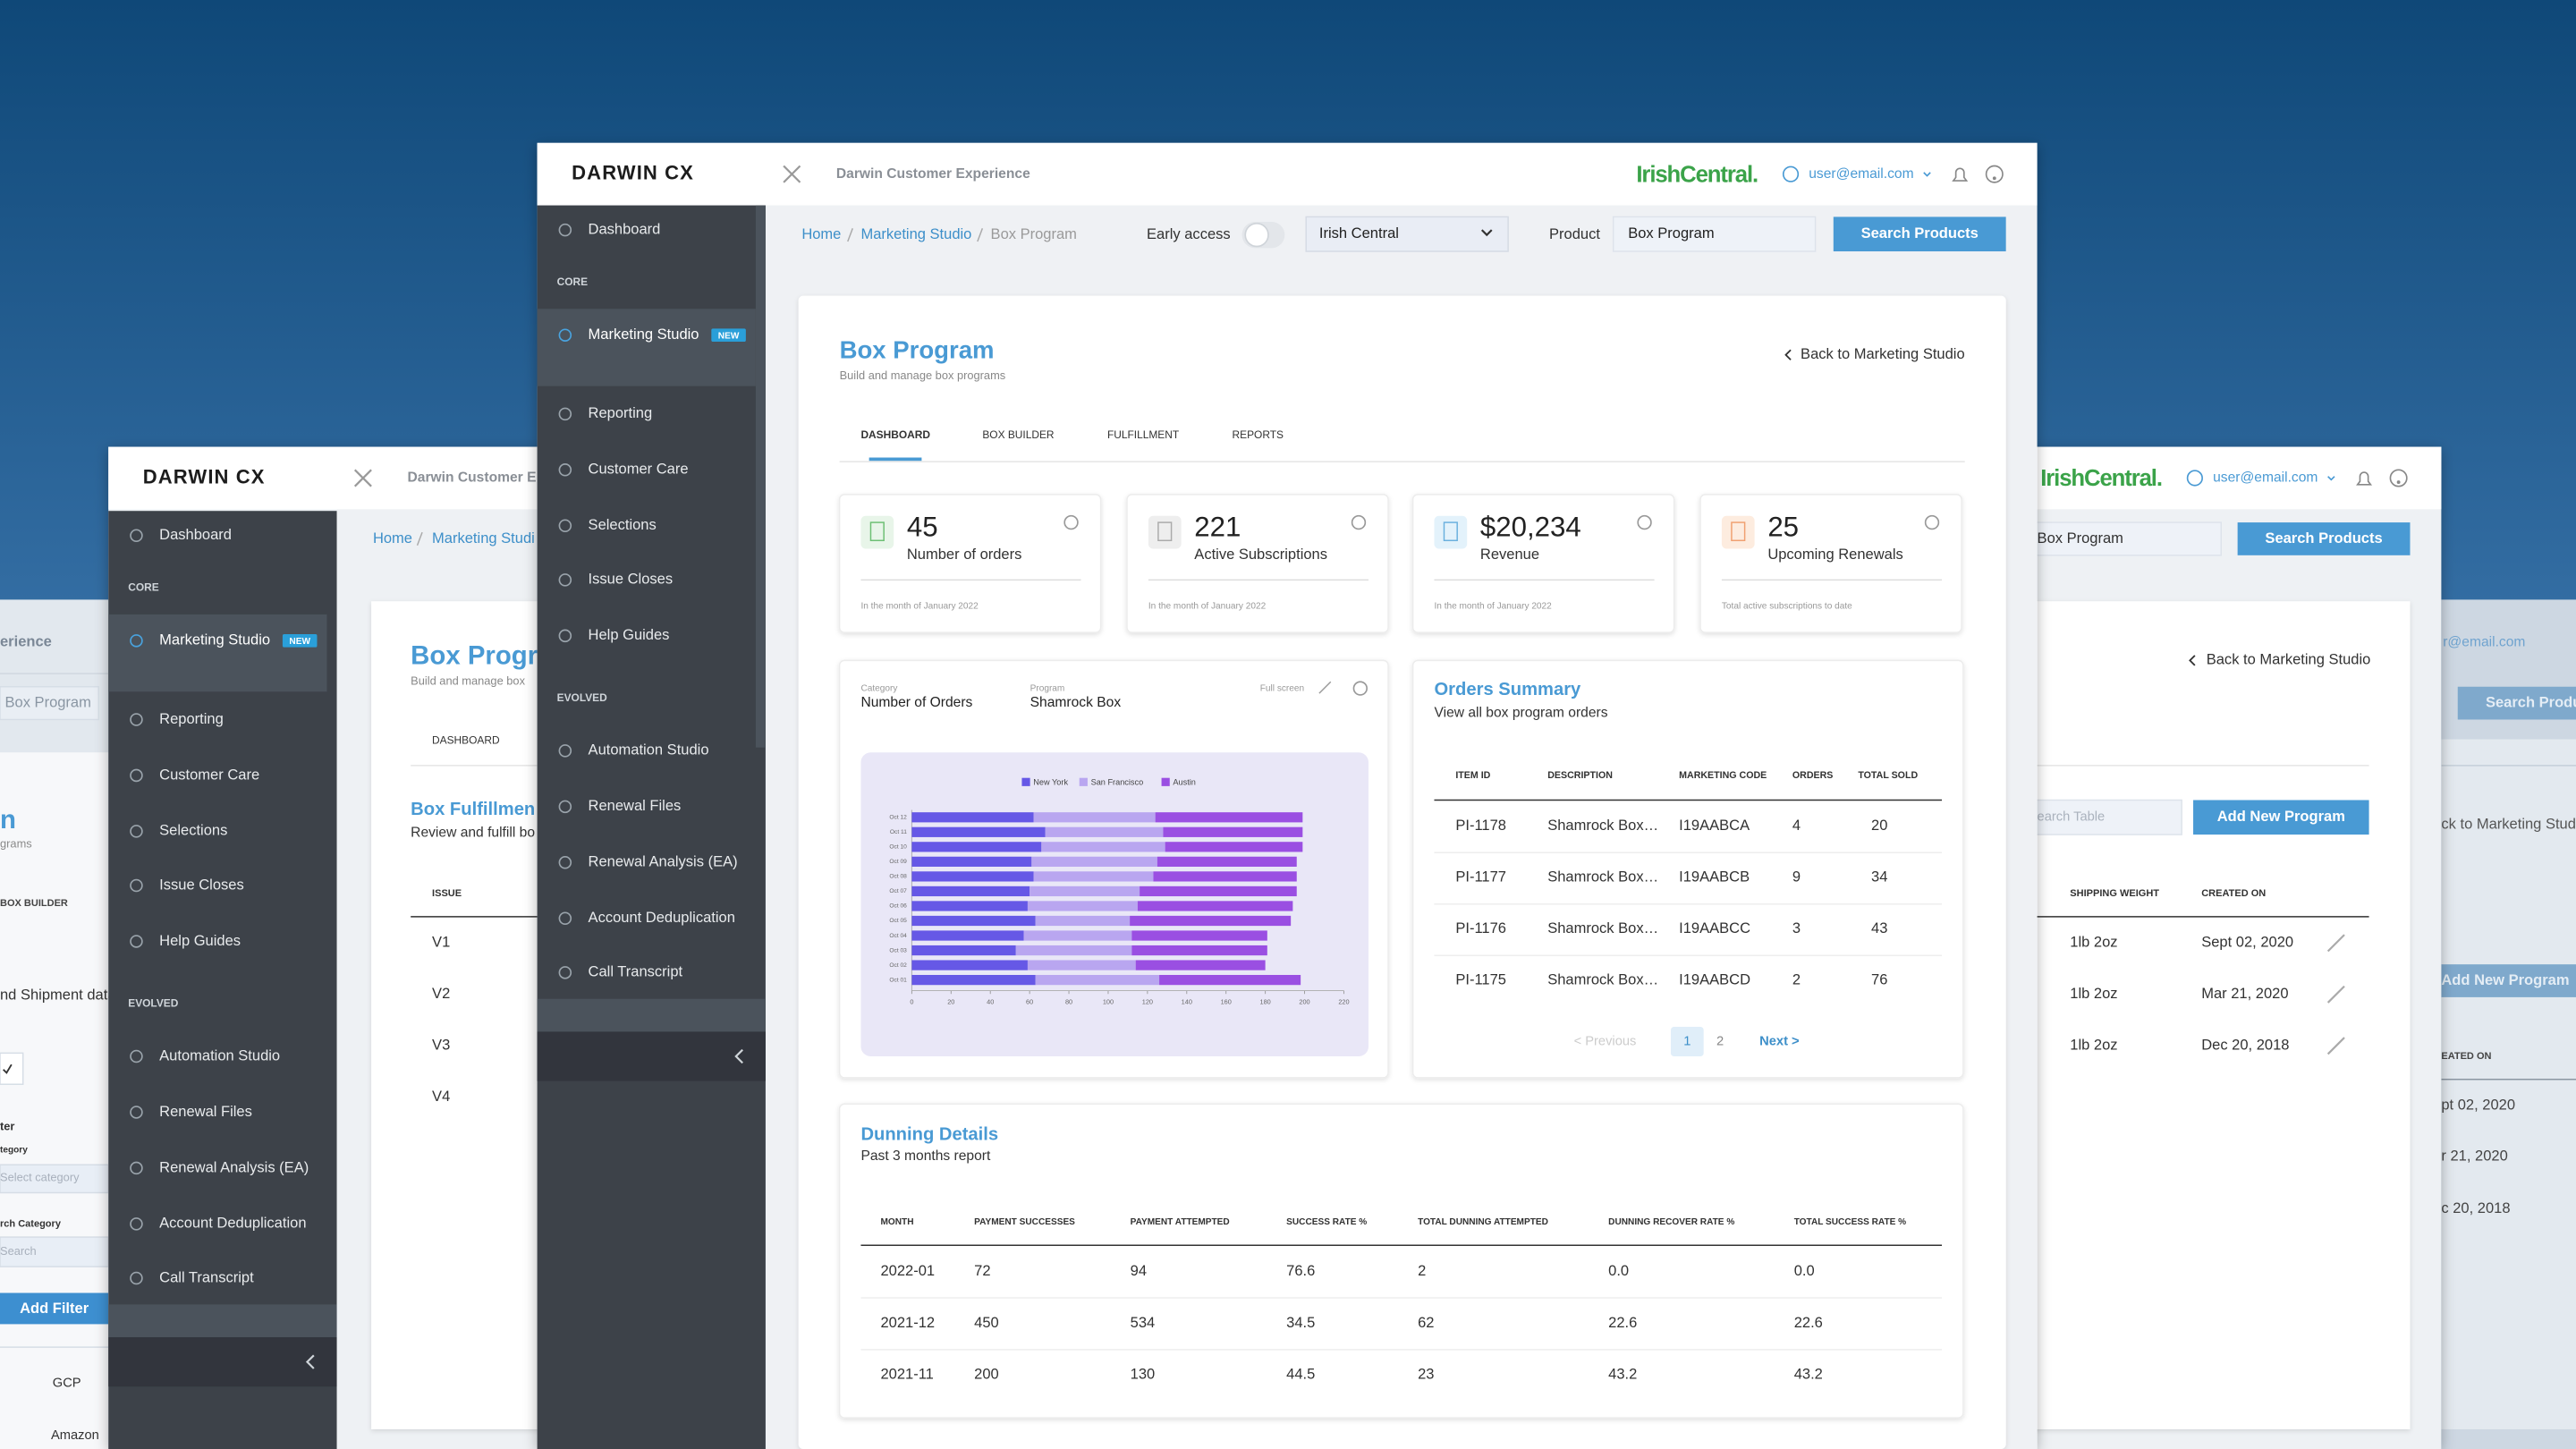  Describe the element at coordinates (441, 942) in the screenshot. I see `table-cell: V1` at that location.